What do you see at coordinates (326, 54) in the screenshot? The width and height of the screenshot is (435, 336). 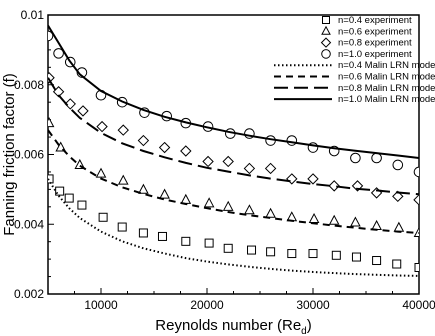 I see `legend-marker-circle` at bounding box center [326, 54].